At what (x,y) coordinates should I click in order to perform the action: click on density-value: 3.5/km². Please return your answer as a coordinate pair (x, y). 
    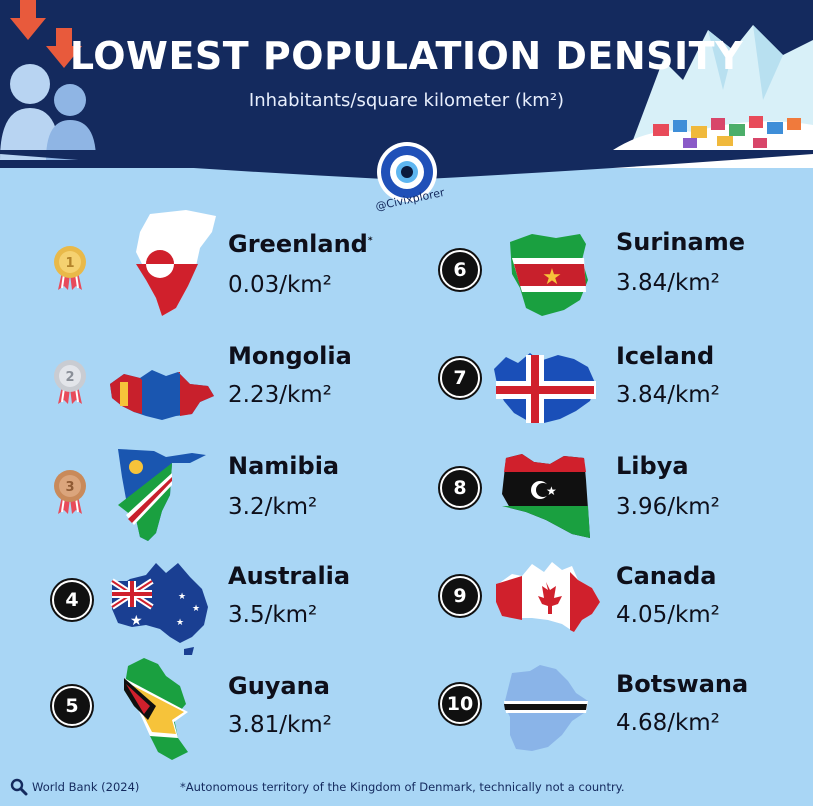
    Looking at the image, I should click on (273, 615).